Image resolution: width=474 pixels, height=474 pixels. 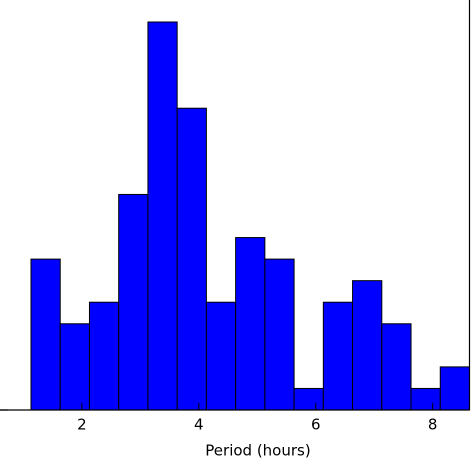 What do you see at coordinates (199, 425) in the screenshot?
I see `x-tick-label: 4` at bounding box center [199, 425].